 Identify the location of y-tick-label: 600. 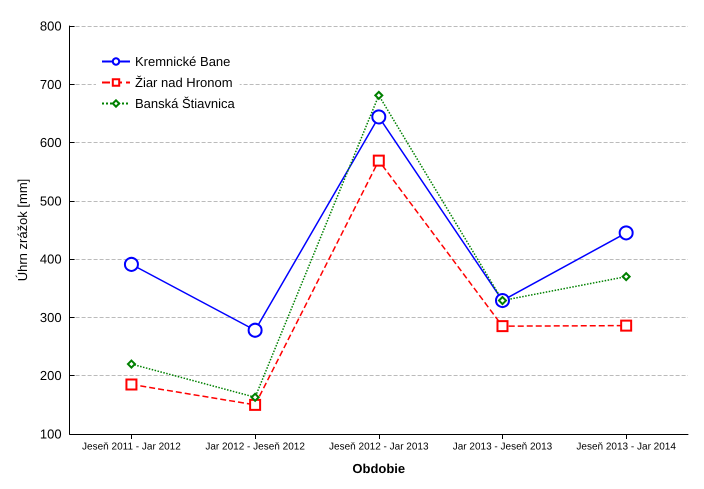
(51, 142).